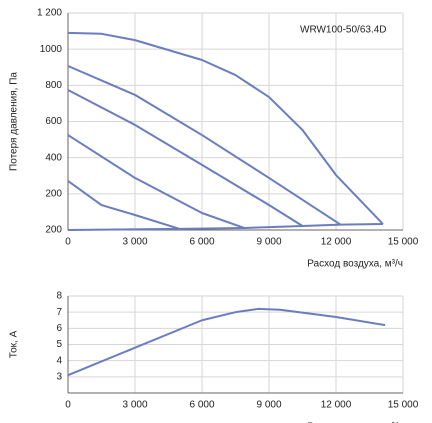  What do you see at coordinates (59, 344) in the screenshot?
I see `y-tick-label: 5` at bounding box center [59, 344].